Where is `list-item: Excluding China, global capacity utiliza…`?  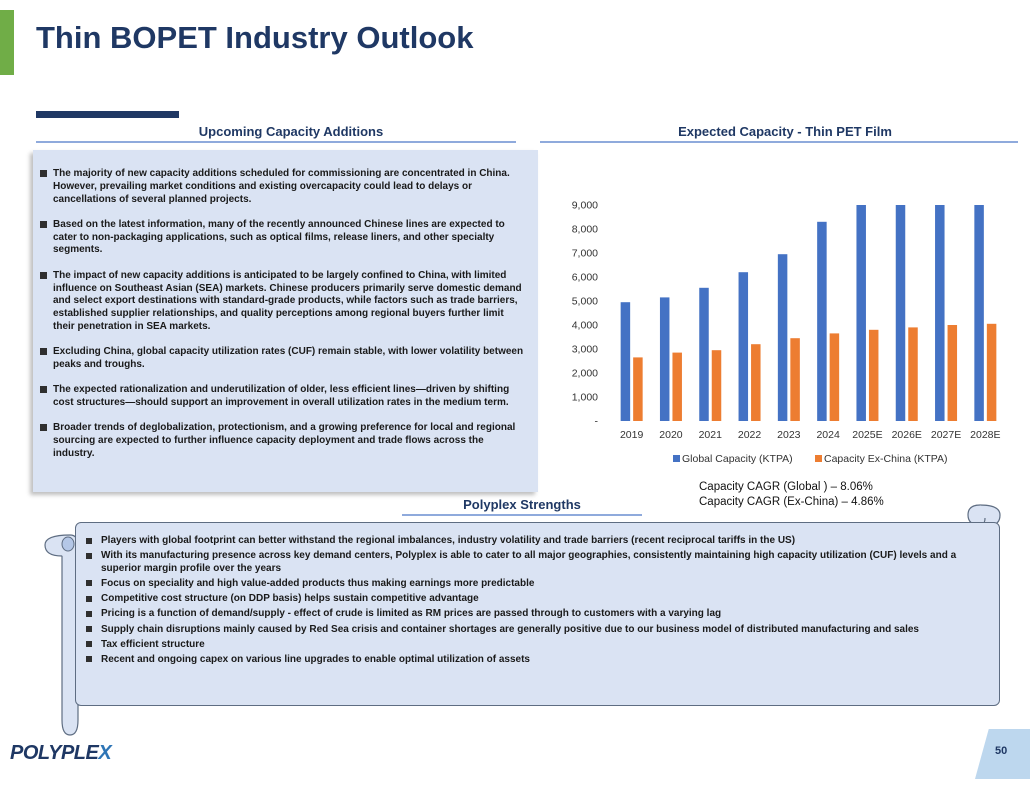
list-item: Excluding China, global capacity utiliza… is located at coordinates (282, 359).